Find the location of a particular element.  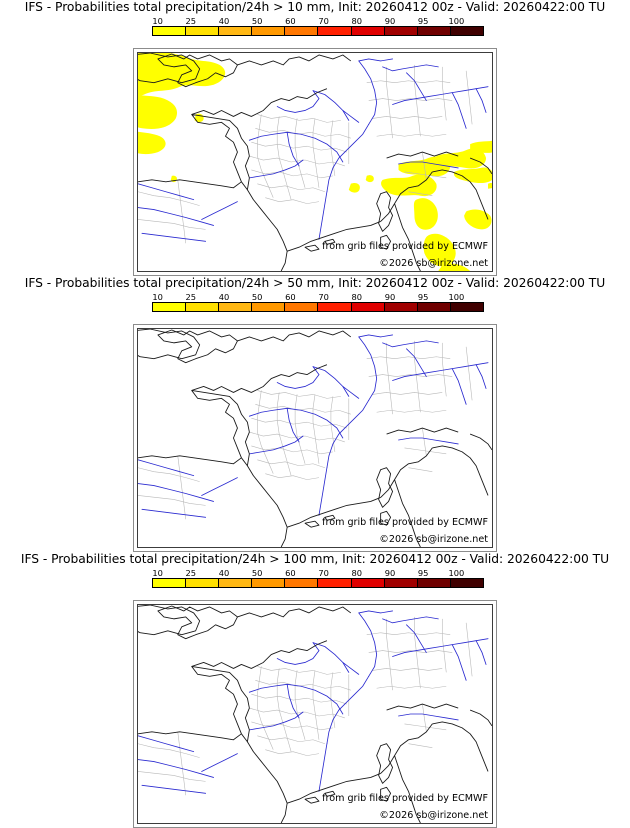

colorbar-10mm: 10 25 40 50 60 70 80 90 95 100 is located at coordinates (318, 26).